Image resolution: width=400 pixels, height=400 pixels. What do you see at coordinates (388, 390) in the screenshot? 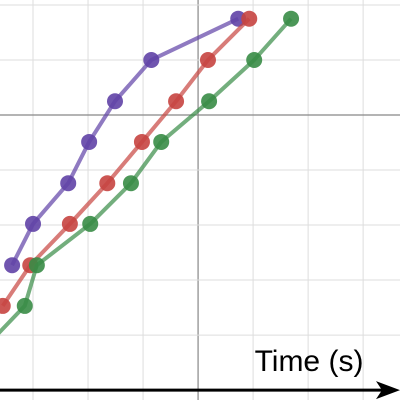
I see `x-axis-arrow` at bounding box center [388, 390].